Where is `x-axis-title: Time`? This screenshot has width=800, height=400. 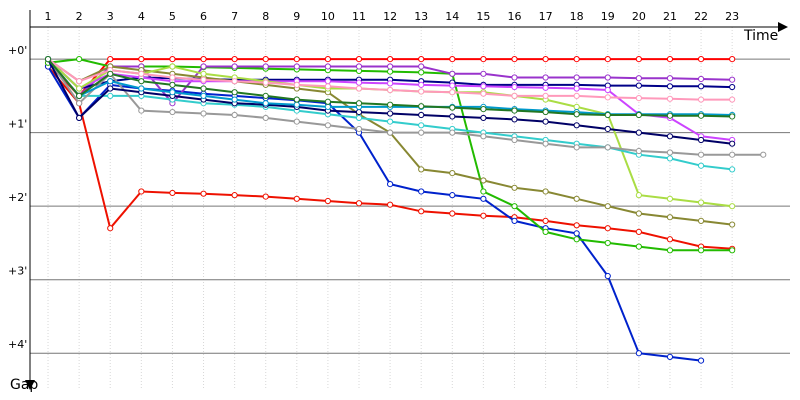 x-axis-title: Time is located at coordinates (760, 36).